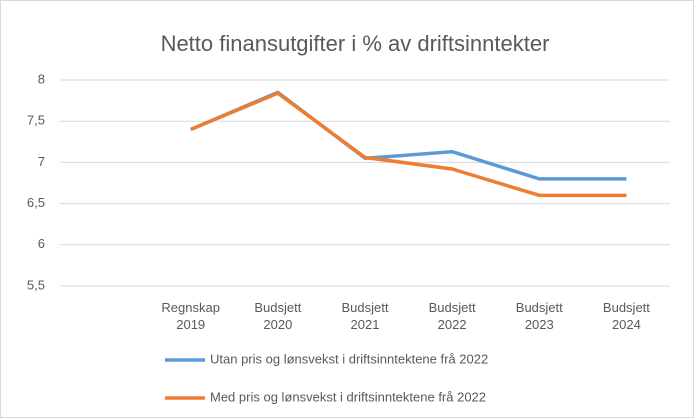 The image size is (694, 418). What do you see at coordinates (36, 120) in the screenshot?
I see `y-tick-label: 7,5` at bounding box center [36, 120].